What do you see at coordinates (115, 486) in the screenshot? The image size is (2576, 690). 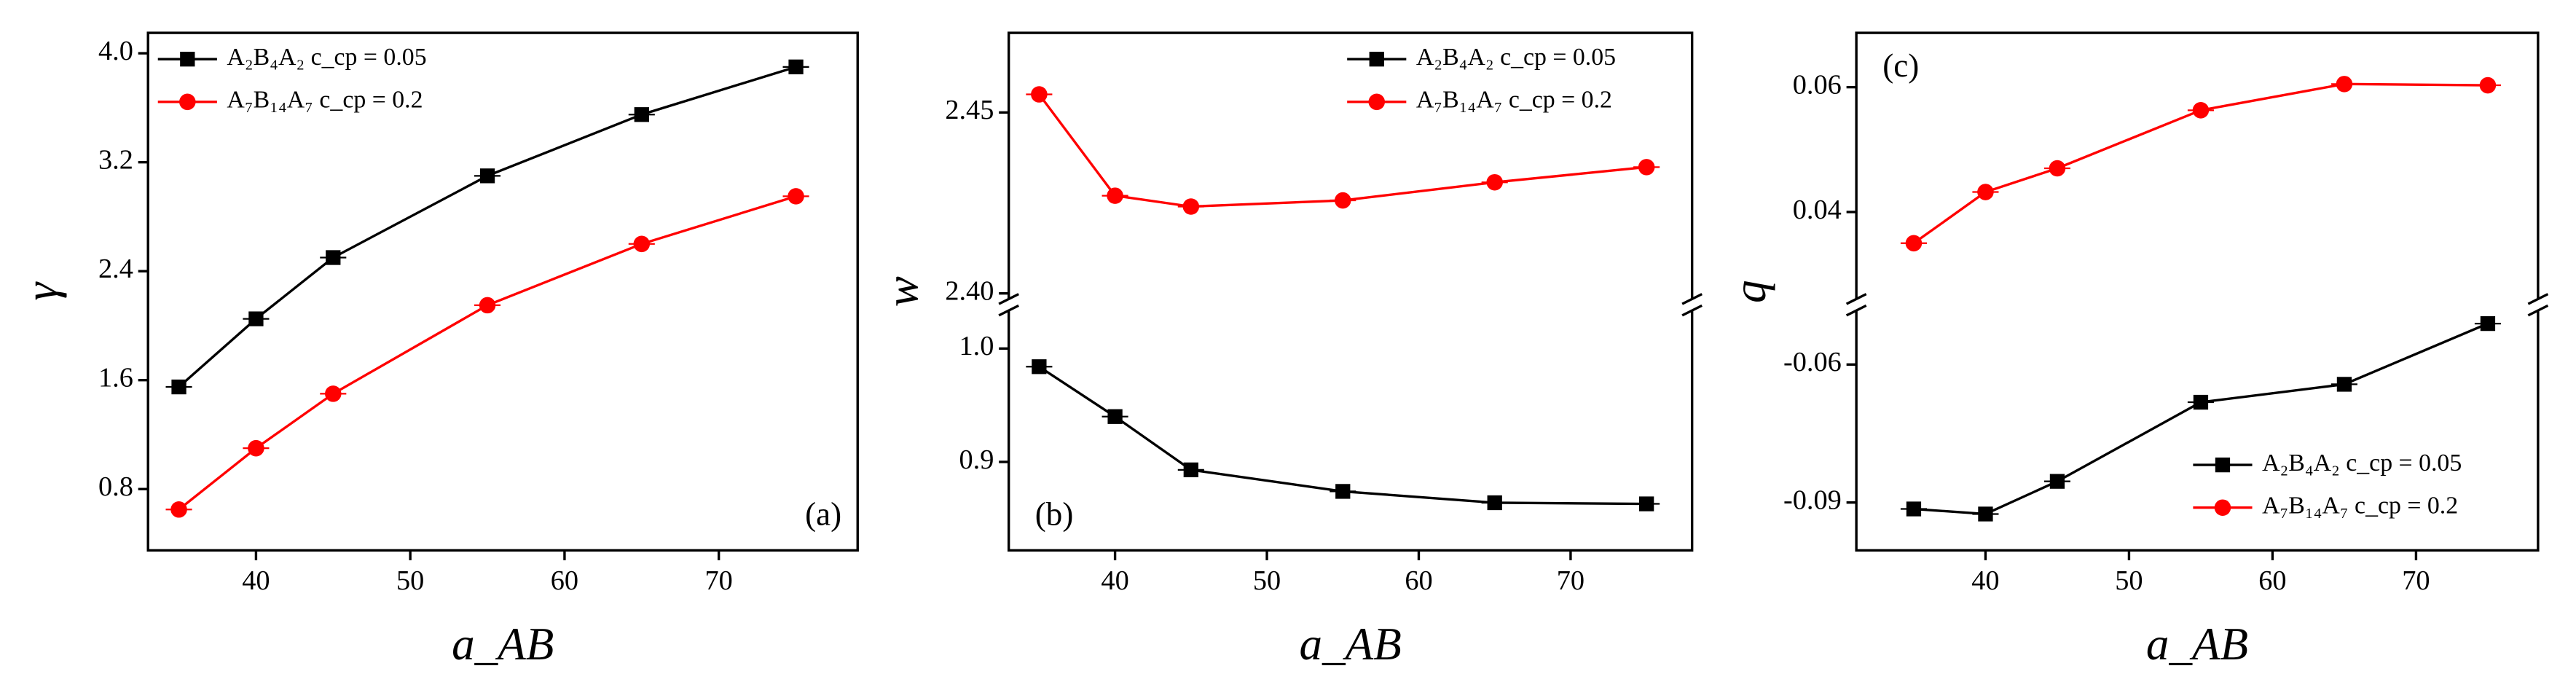 I see `y-tick-label: 0.8` at bounding box center [115, 486].